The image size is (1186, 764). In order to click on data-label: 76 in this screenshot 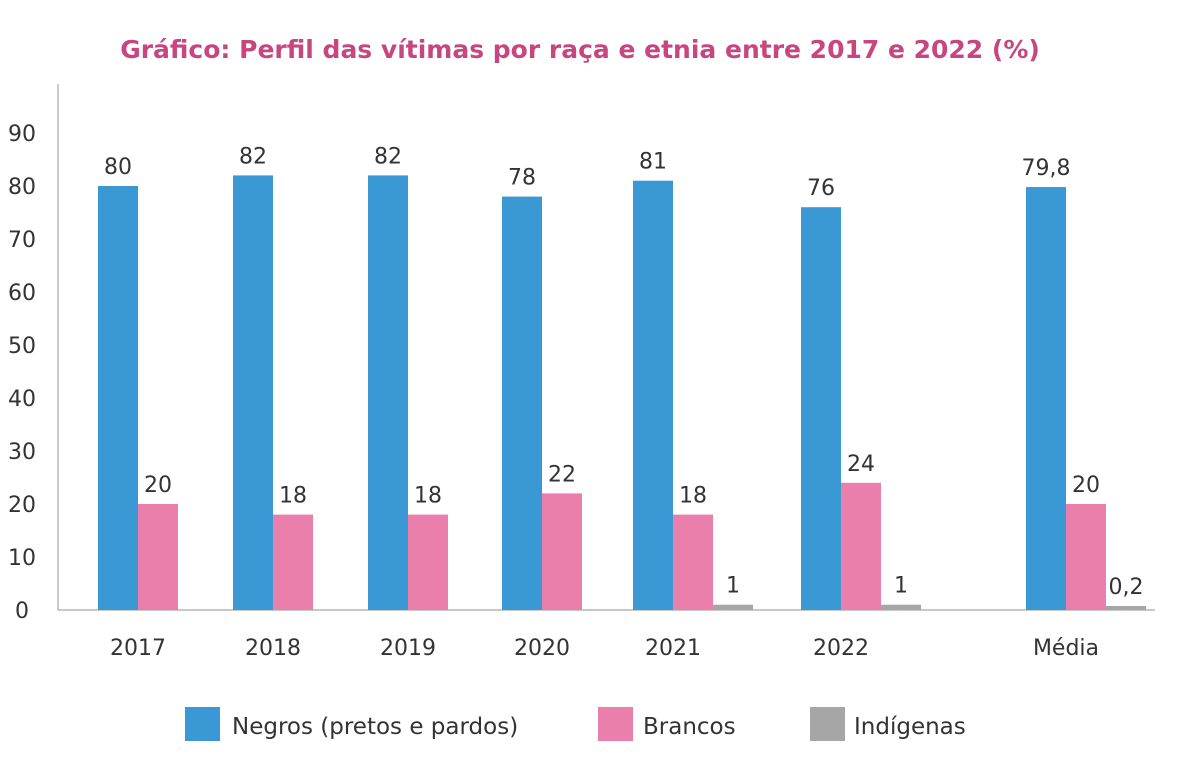, I will do `click(821, 188)`.